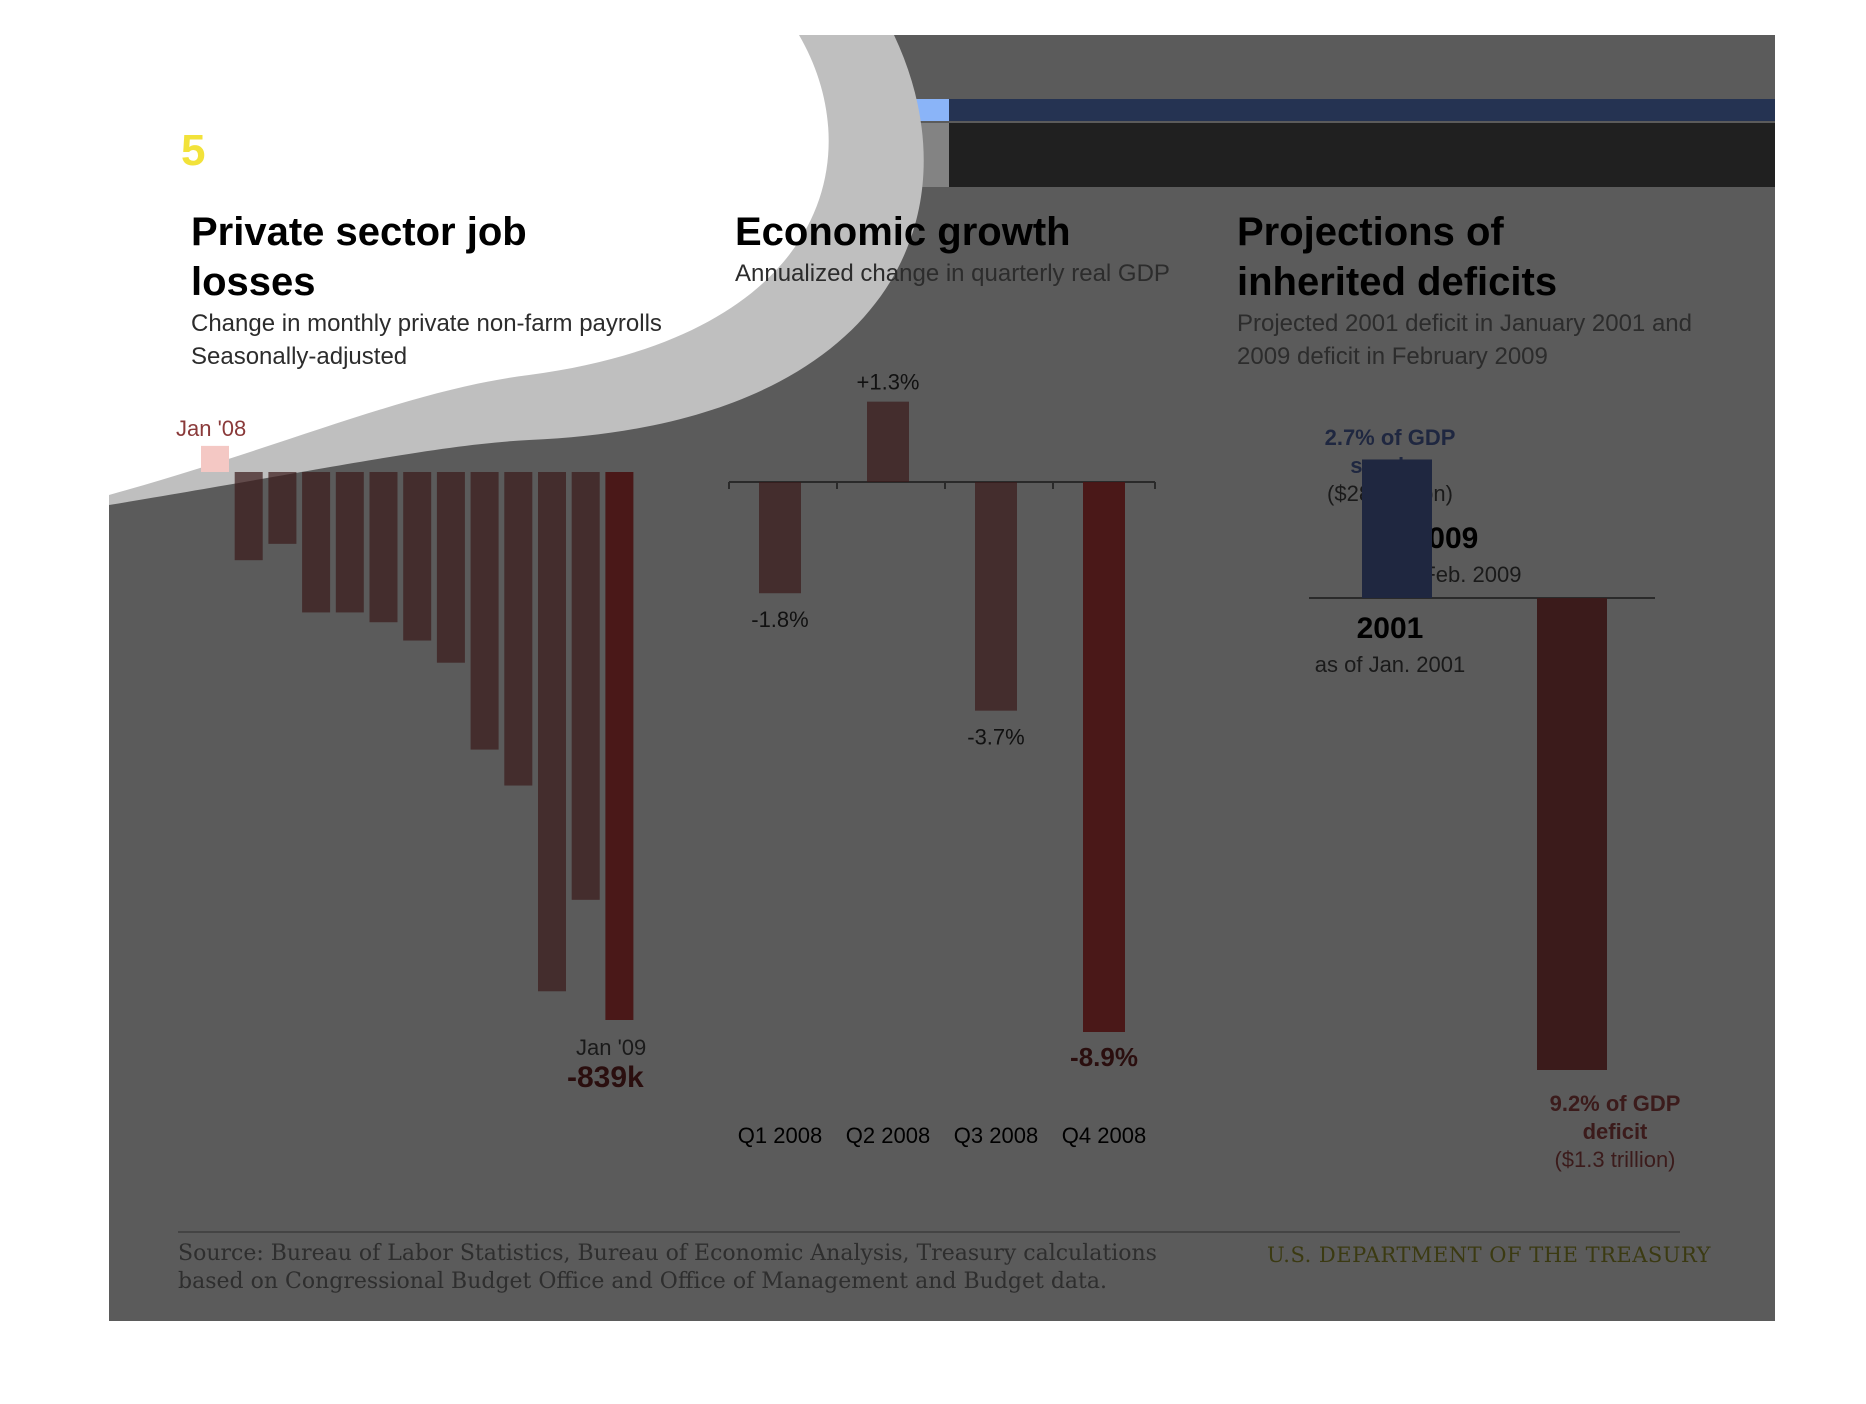  What do you see at coordinates (779, 619) in the screenshot?
I see `gdp-value-label: -1.8%` at bounding box center [779, 619].